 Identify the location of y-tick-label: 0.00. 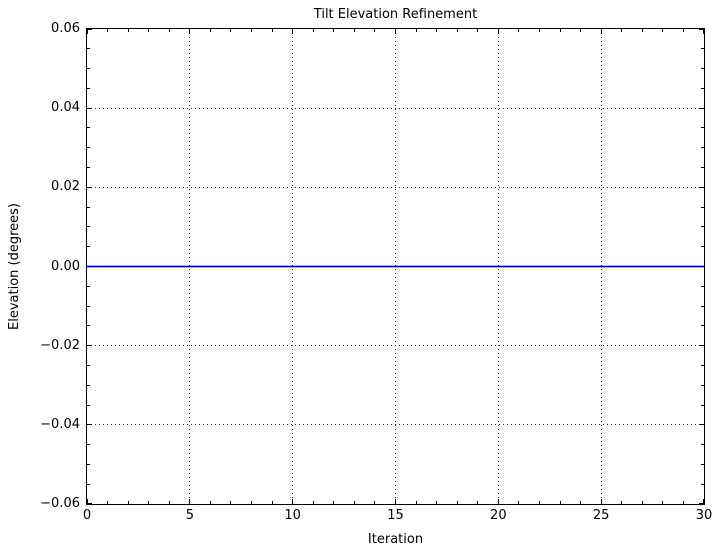
(65, 266).